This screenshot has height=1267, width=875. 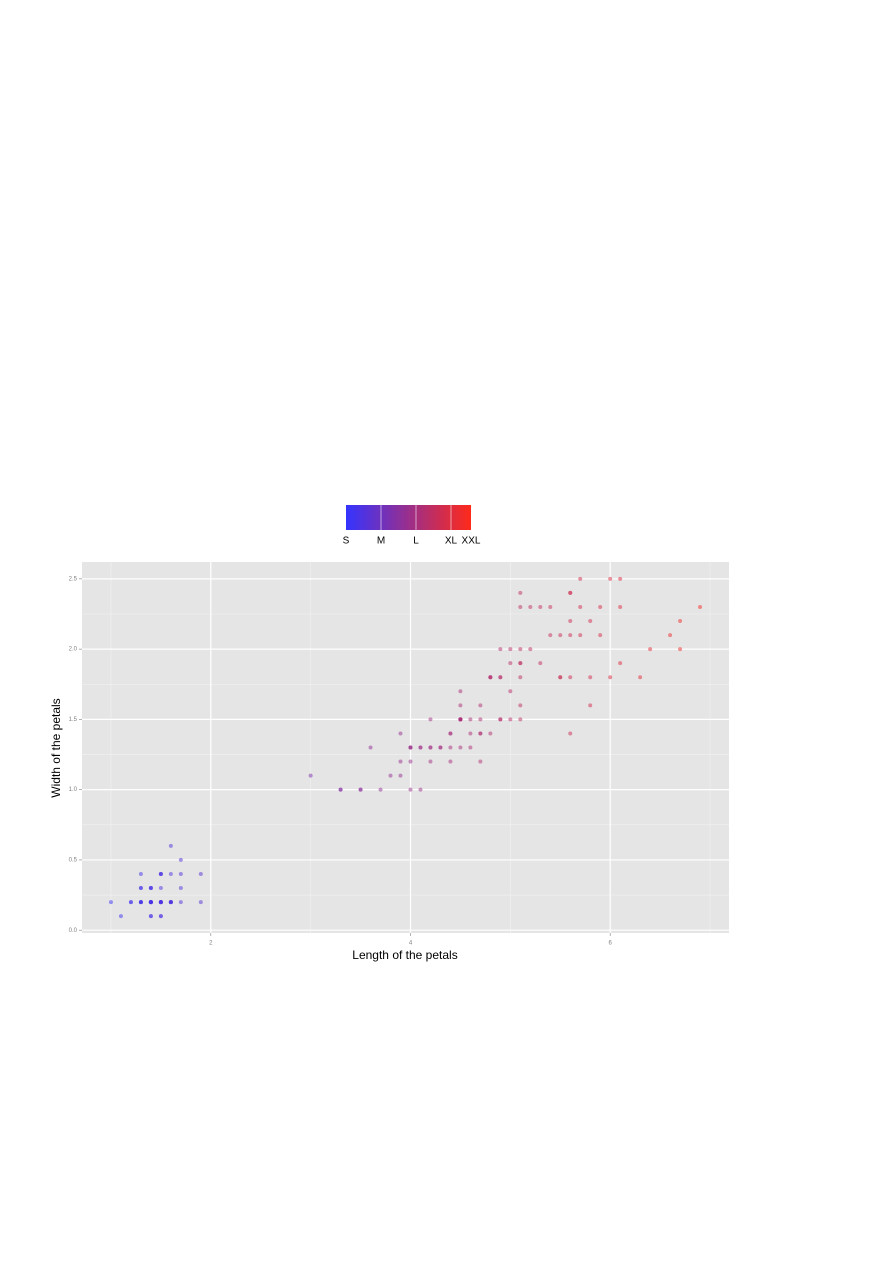 I want to click on y-tick-label: 0.0, so click(x=73, y=931).